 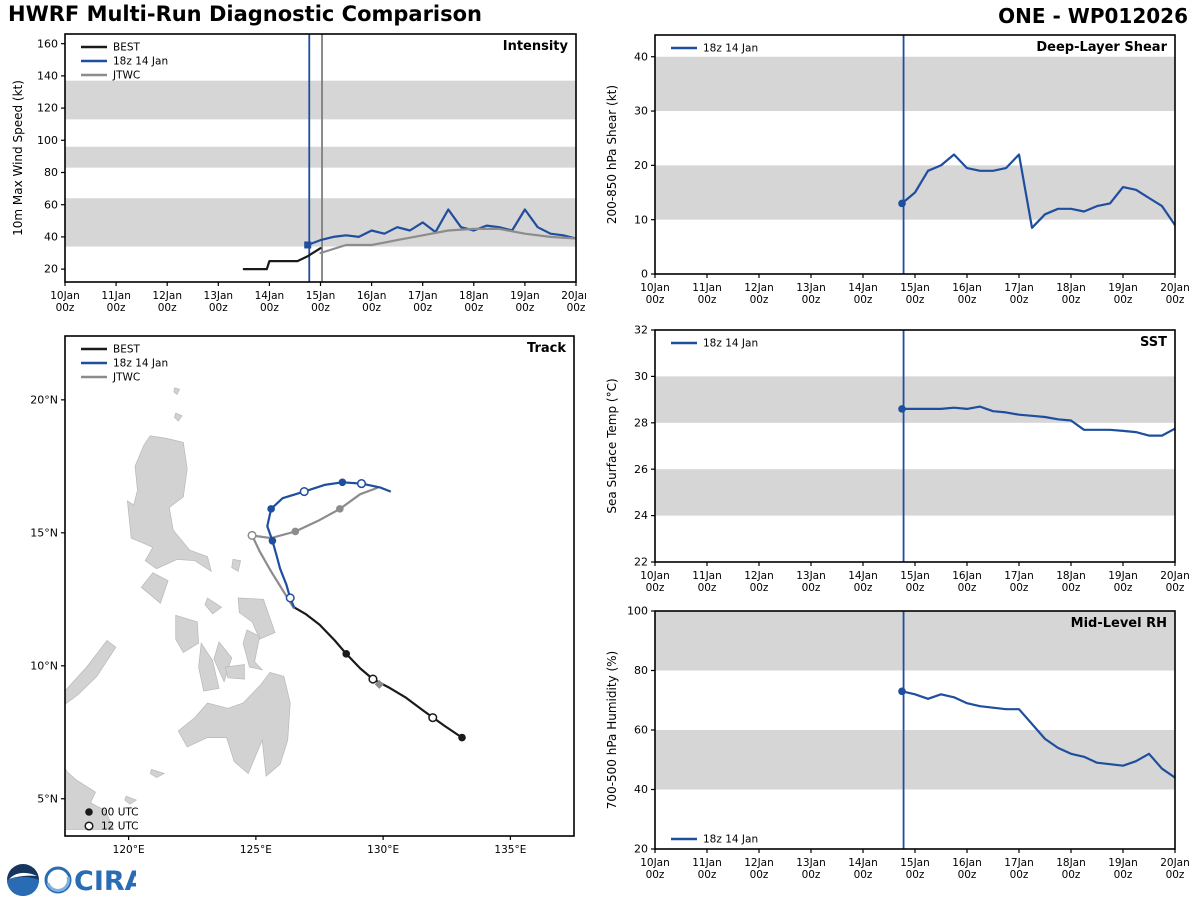 I want to click on page-title: HWRF Multi-Run Diagnostic Comparison, so click(x=245, y=14).